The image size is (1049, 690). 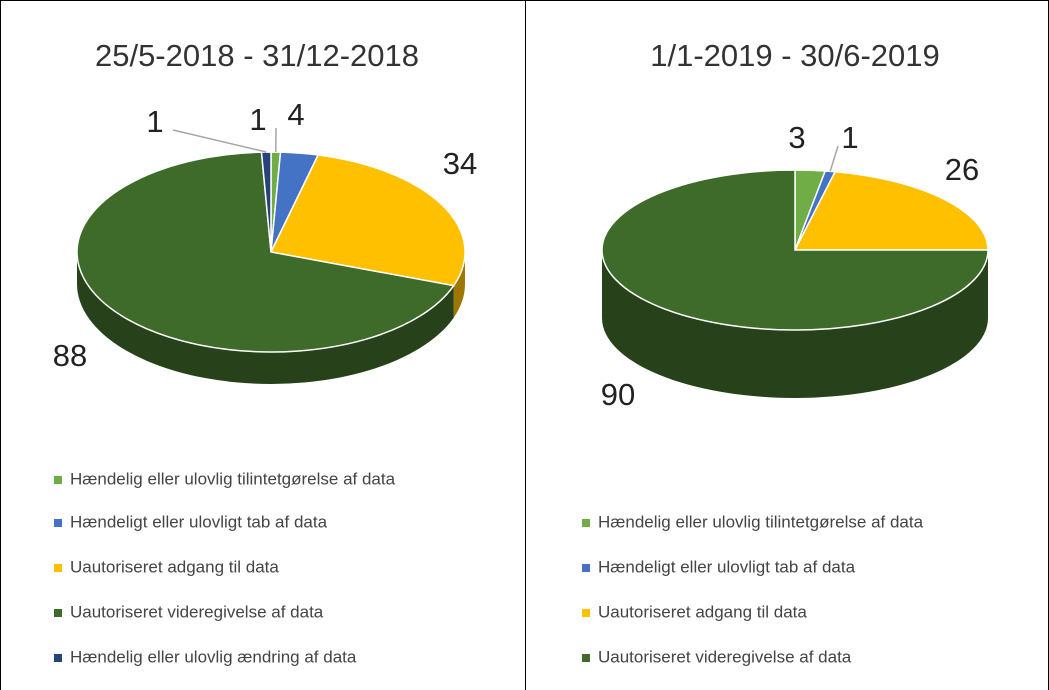 What do you see at coordinates (618, 394) in the screenshot?
I see `value-label: 90` at bounding box center [618, 394].